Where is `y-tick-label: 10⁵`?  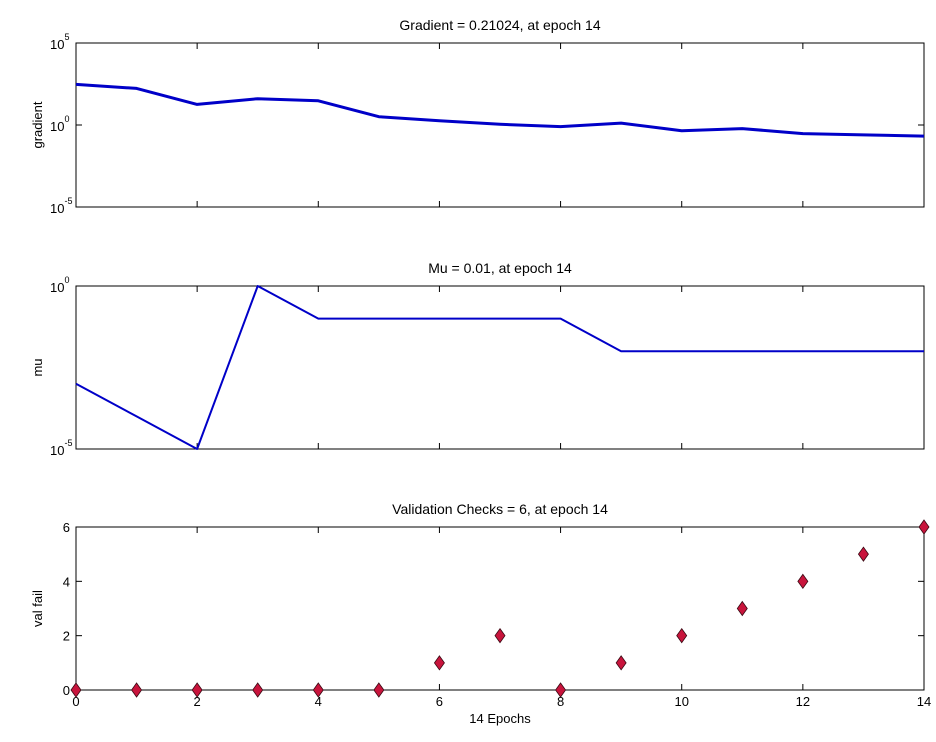
y-tick-label: 10⁵ is located at coordinates (59, 42).